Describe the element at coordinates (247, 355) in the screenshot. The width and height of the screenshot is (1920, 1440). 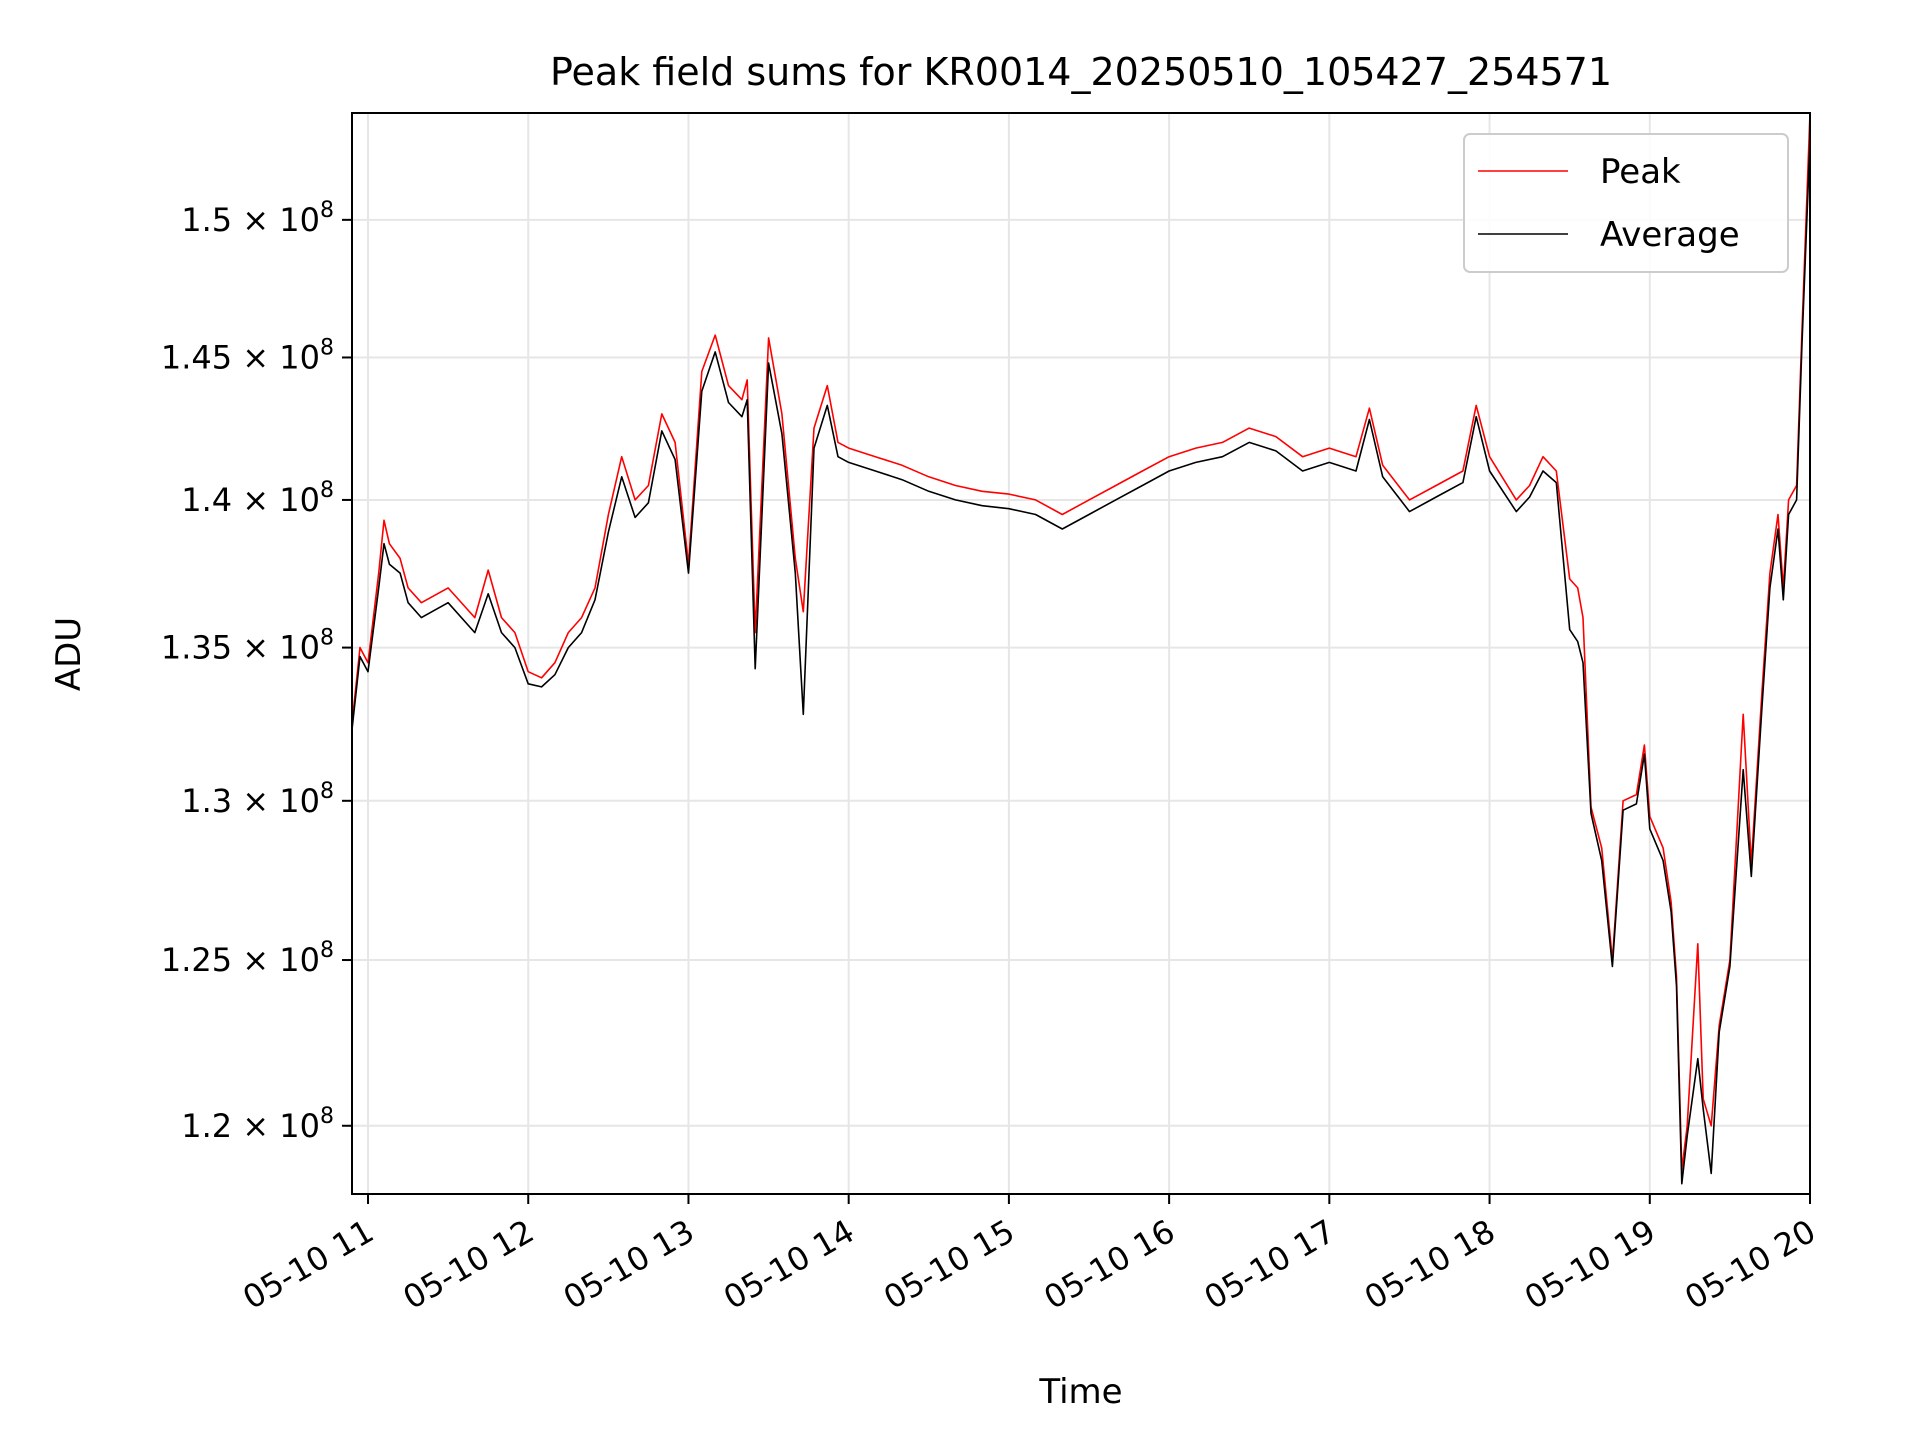
I see `y-tick-label: 1.45 × 108` at that location.